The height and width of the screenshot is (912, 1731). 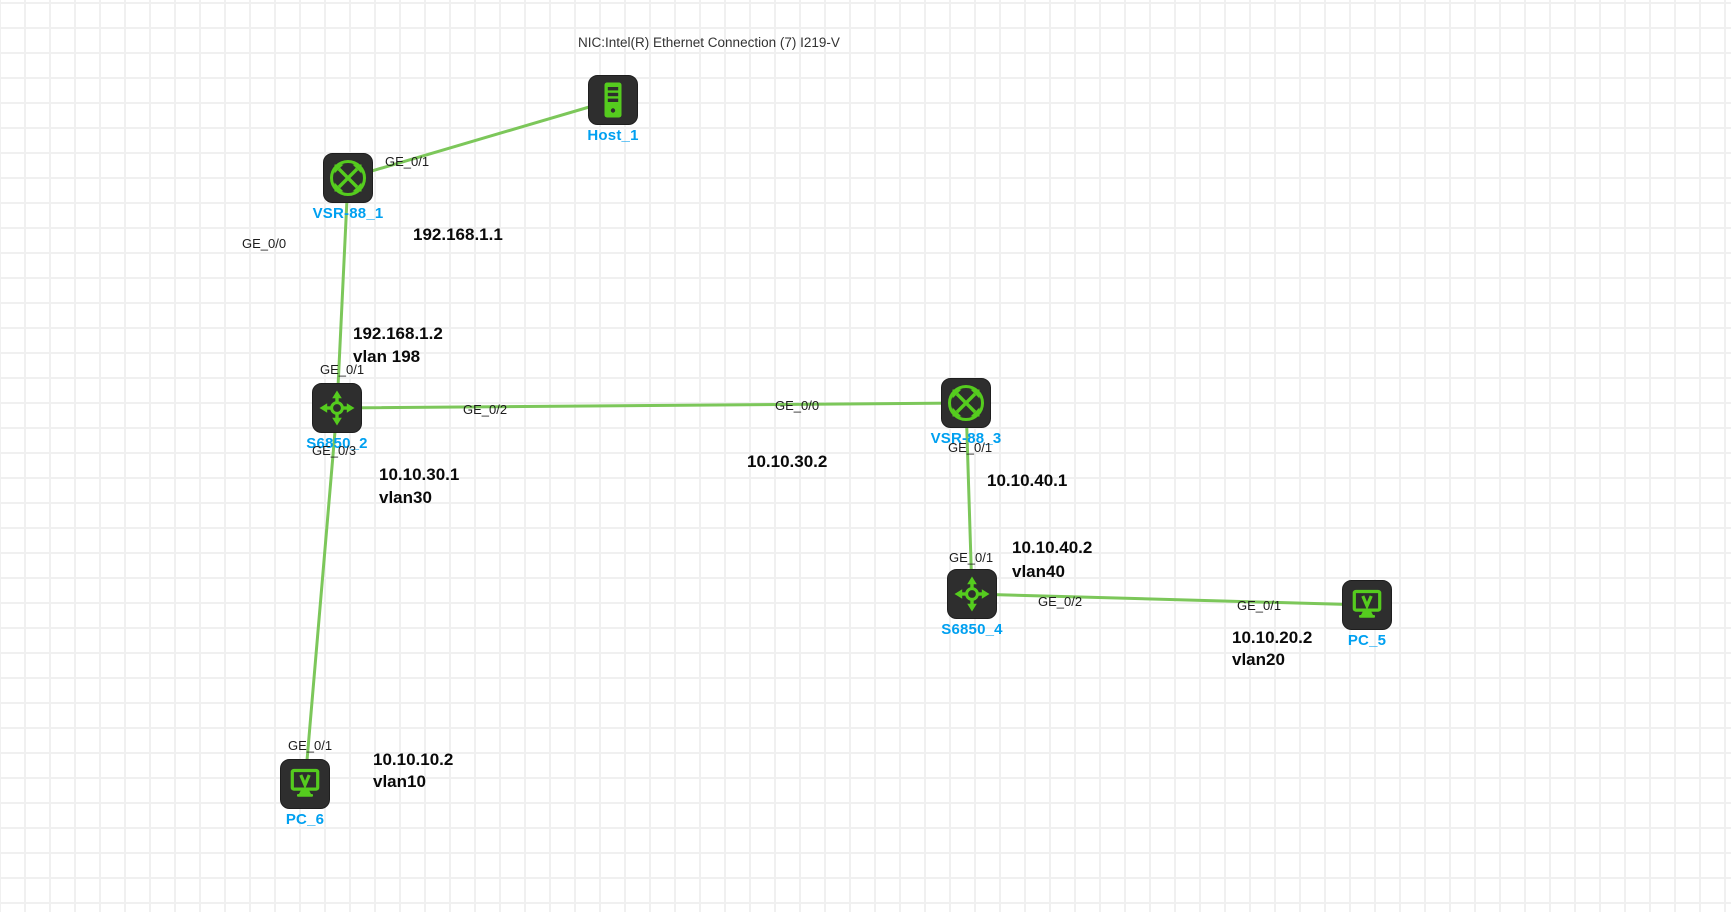 I want to click on device-label: PC_5, so click(x=1367, y=640).